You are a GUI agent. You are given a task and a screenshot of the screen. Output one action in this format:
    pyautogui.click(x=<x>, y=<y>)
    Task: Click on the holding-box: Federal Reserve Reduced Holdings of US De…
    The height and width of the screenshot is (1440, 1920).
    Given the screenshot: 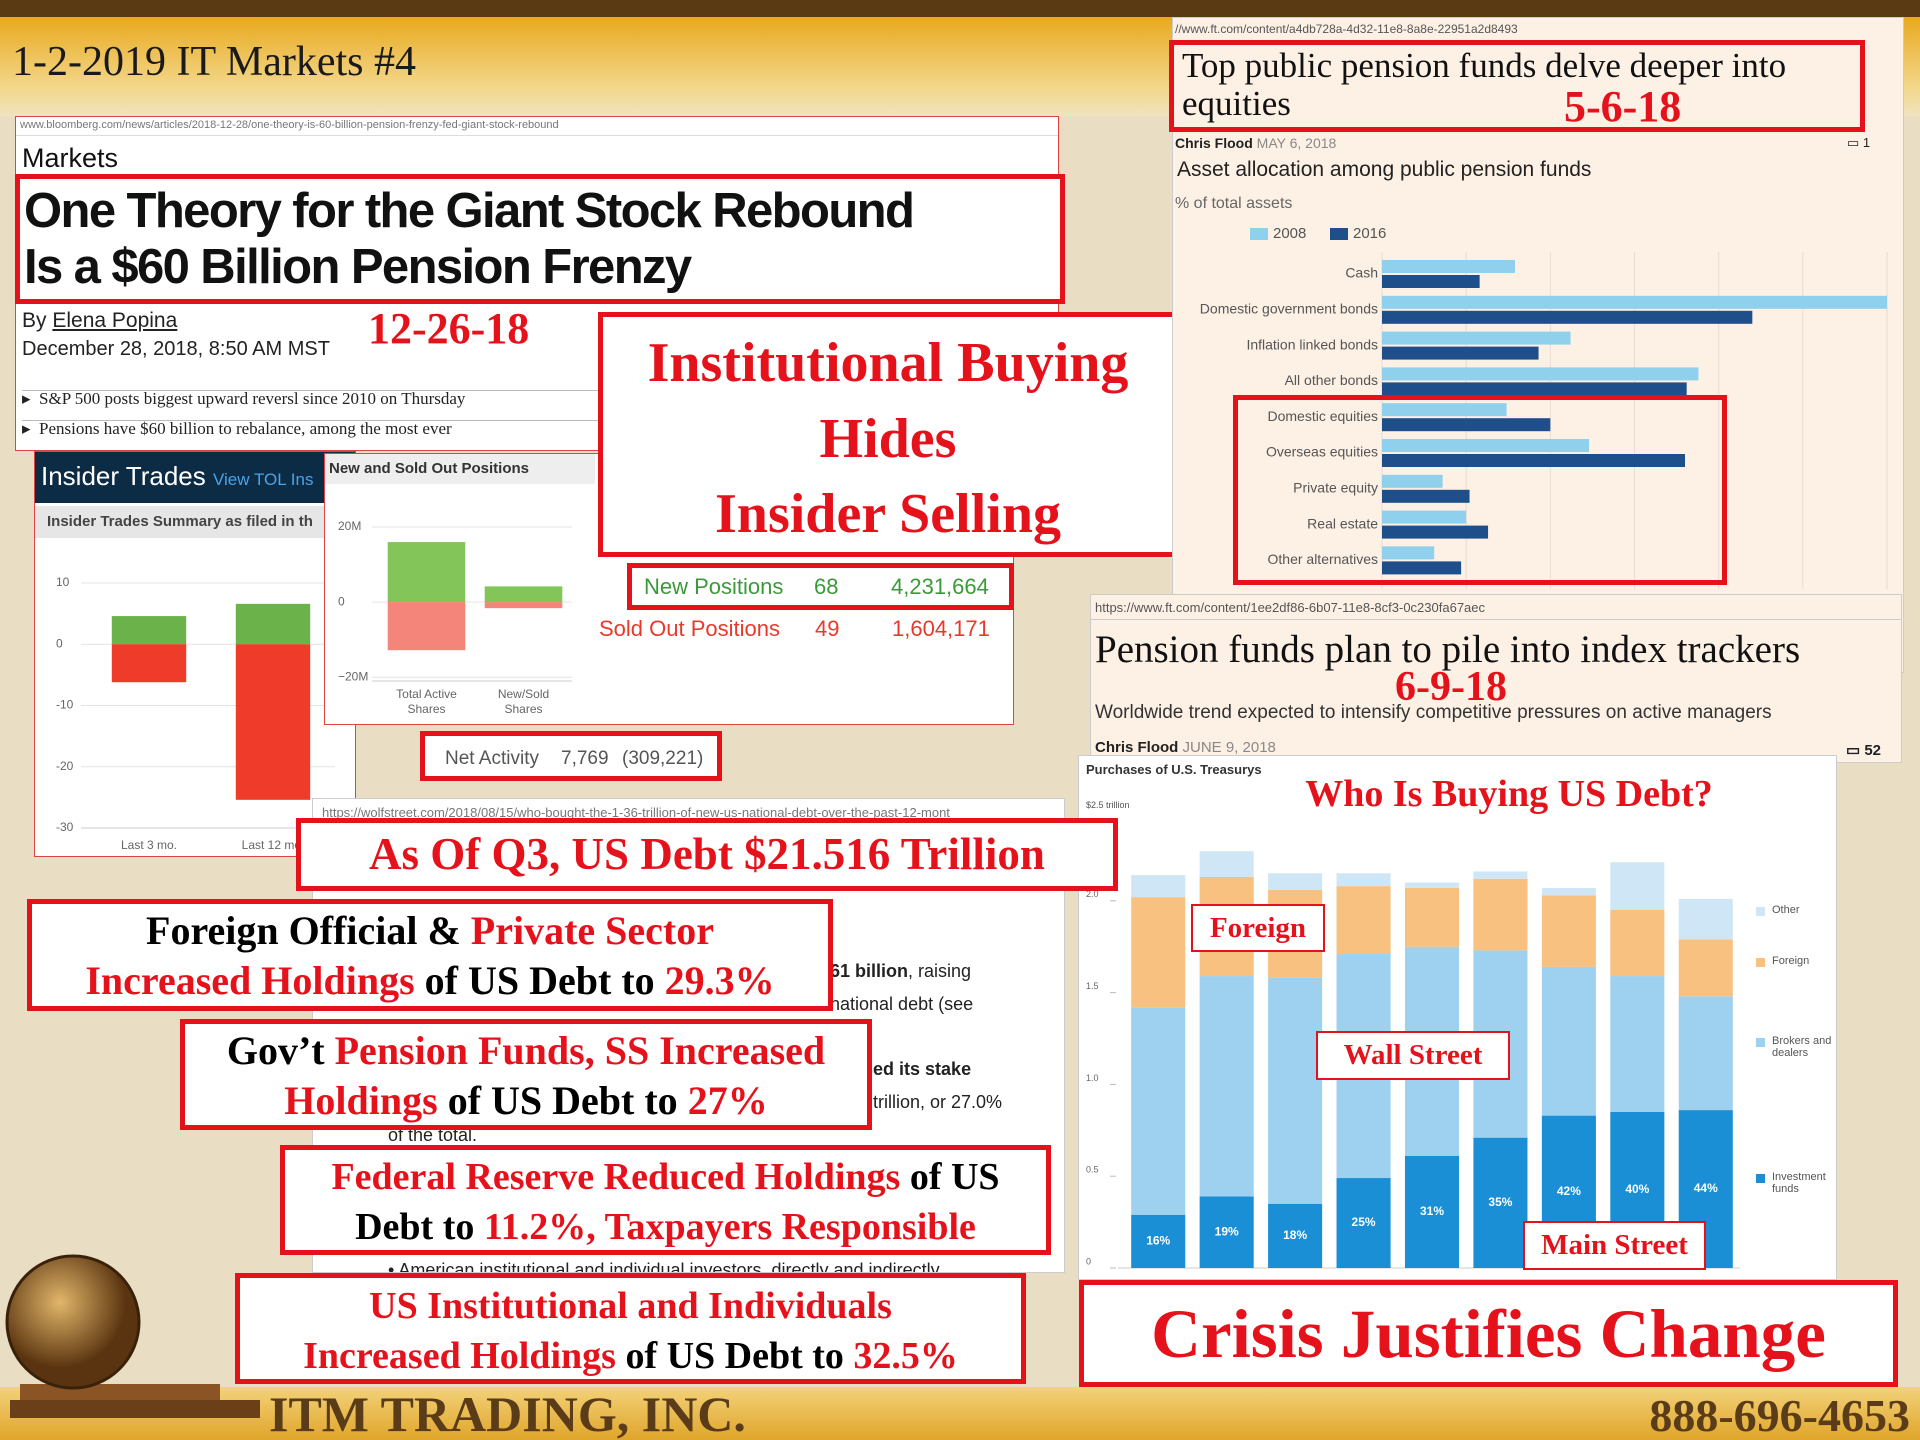 What is the action you would take?
    pyautogui.click(x=665, y=1200)
    